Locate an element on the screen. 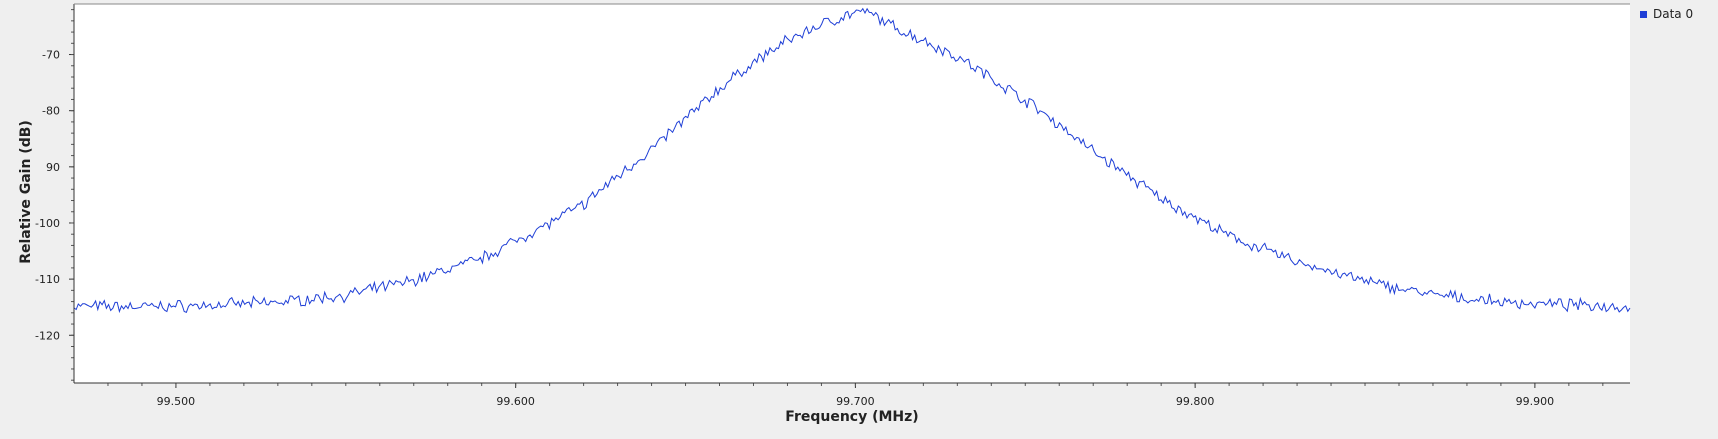 Image resolution: width=1718 pixels, height=439 pixels. x-tick-label: 99.600 is located at coordinates (515, 401).